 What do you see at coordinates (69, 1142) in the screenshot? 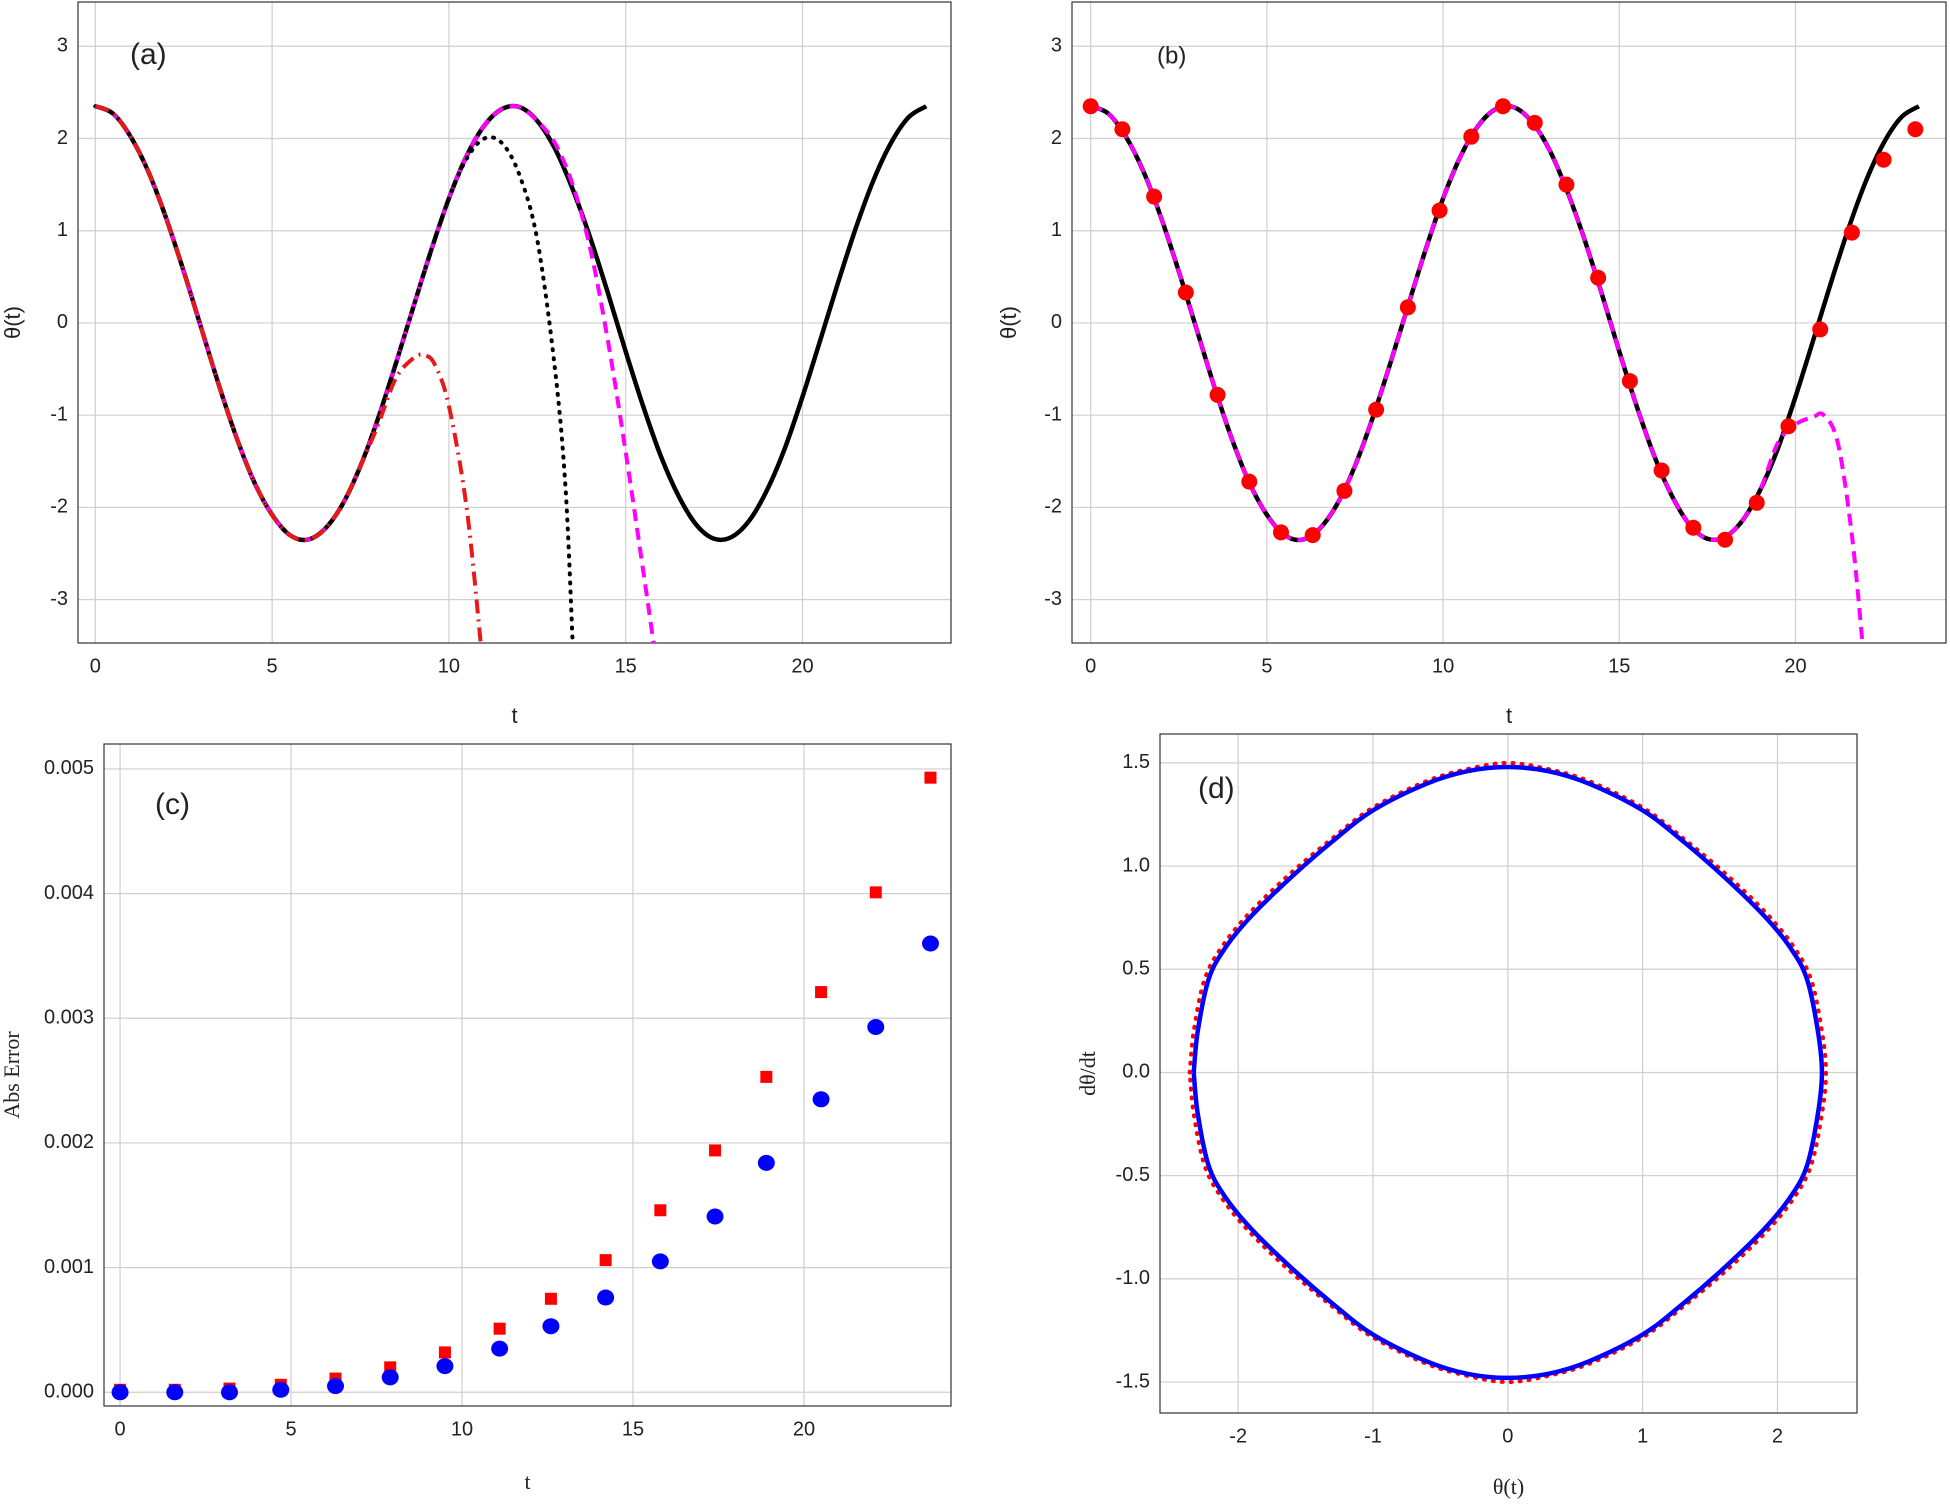
I see `y-tick-label: 0.002` at bounding box center [69, 1142].